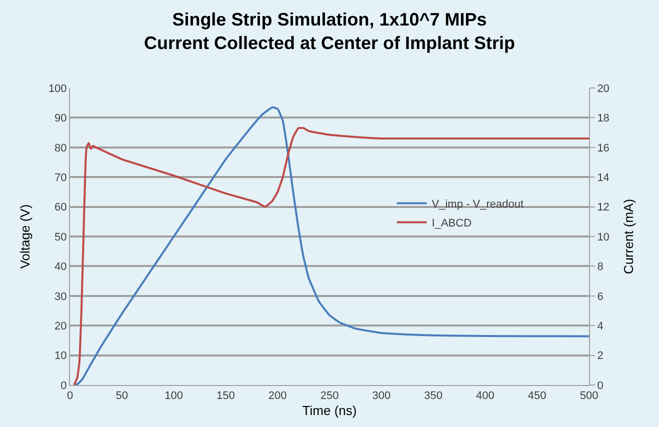 The image size is (659, 427). Describe the element at coordinates (60, 267) in the screenshot. I see `y-tick-label: 40` at that location.